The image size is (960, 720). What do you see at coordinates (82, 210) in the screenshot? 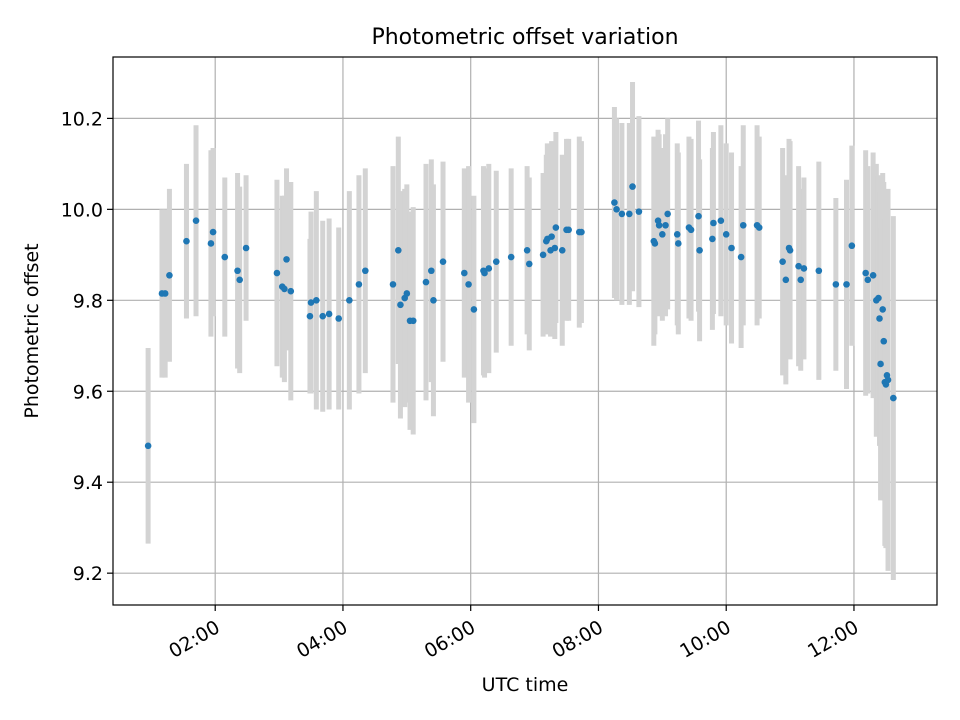
I see `y-tick-label: 10.0` at bounding box center [82, 210].